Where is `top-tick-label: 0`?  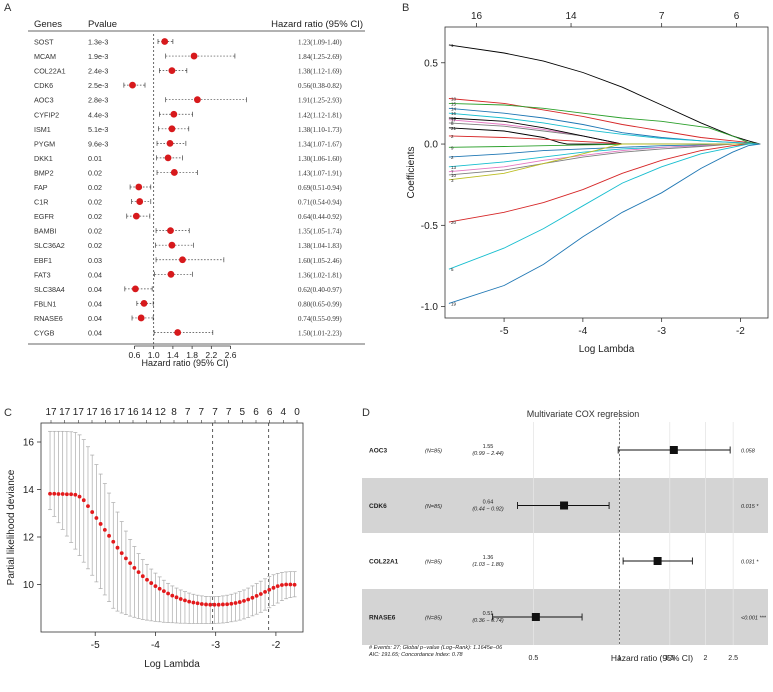
top-tick-label: 0 is located at coordinates (297, 412).